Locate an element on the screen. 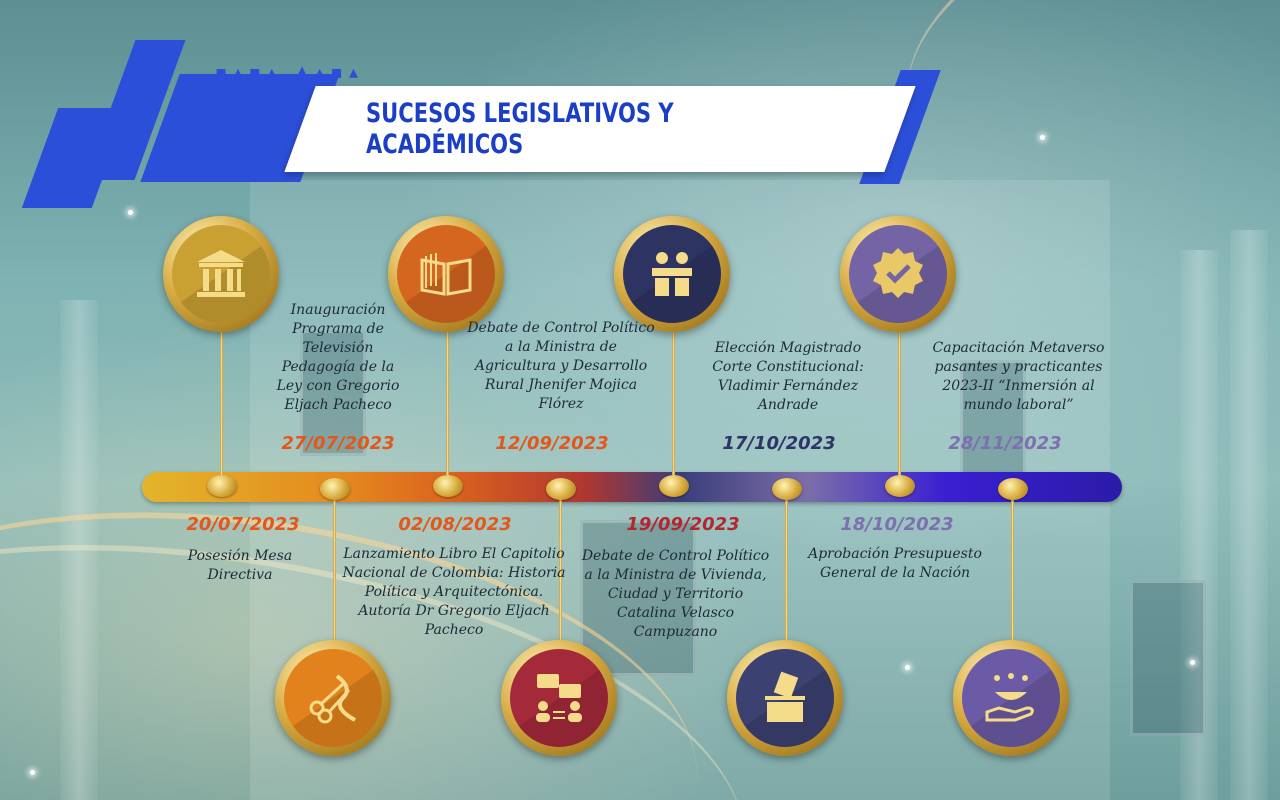 The image size is (1280, 800). timeline-track is located at coordinates (632, 487).